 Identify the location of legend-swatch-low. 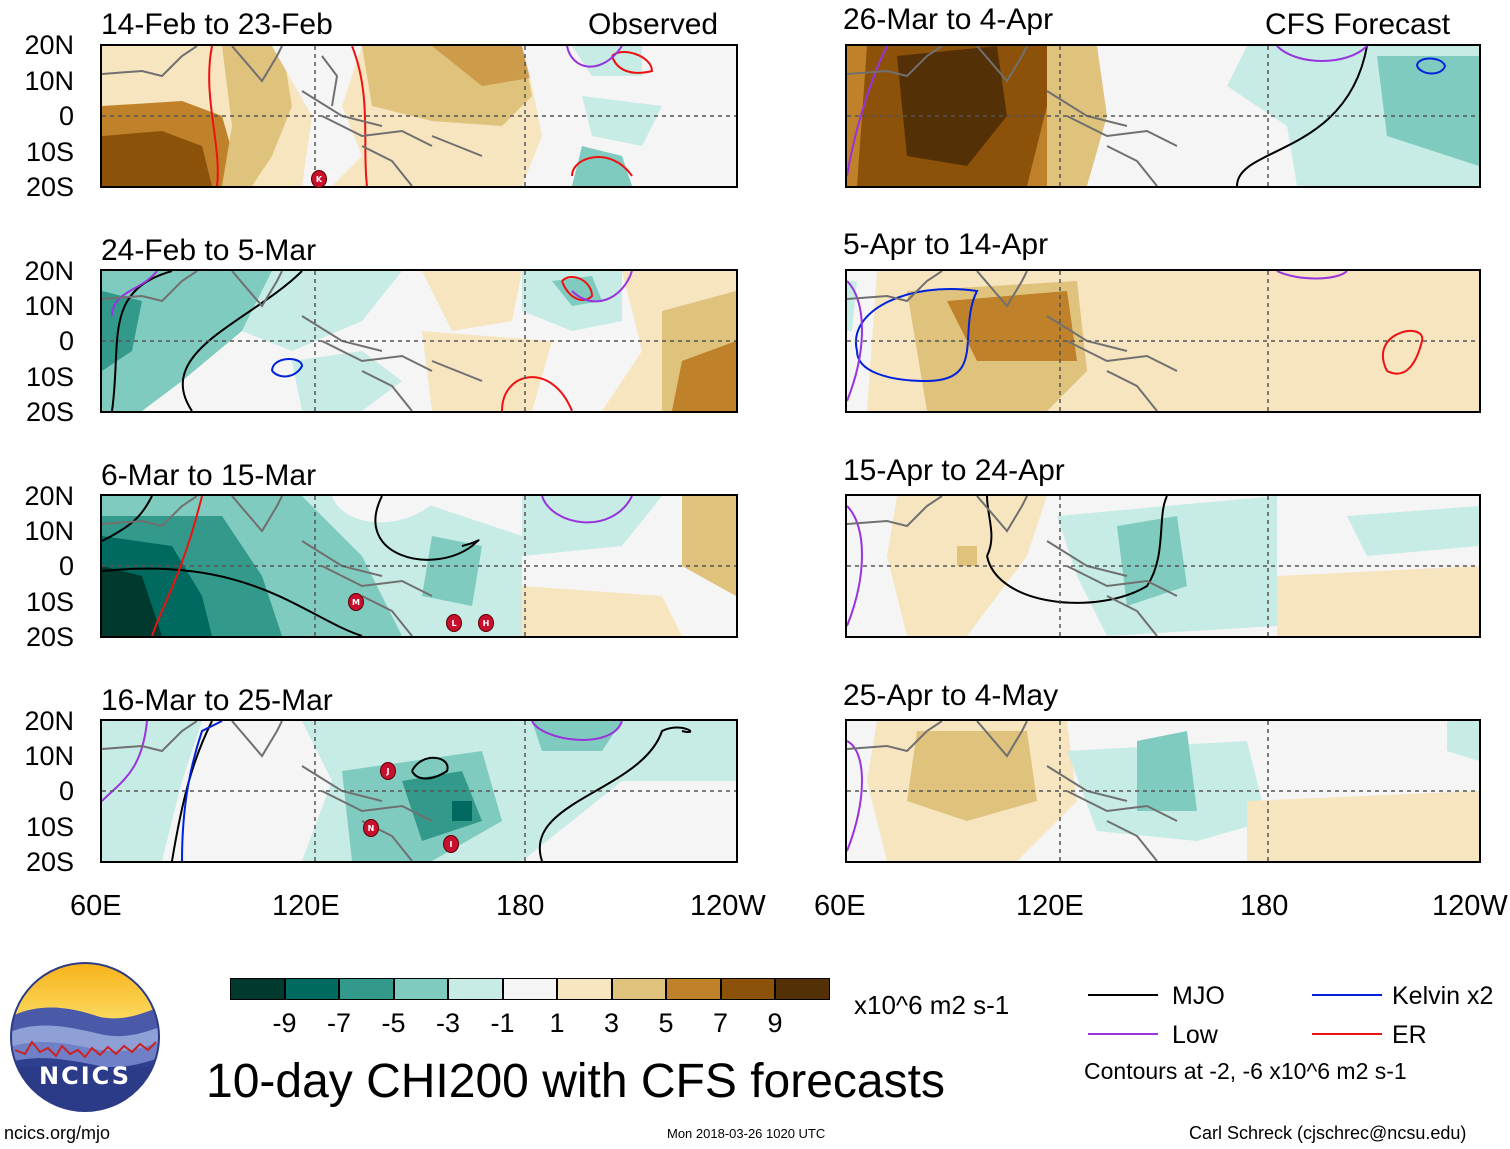
(1123, 1034).